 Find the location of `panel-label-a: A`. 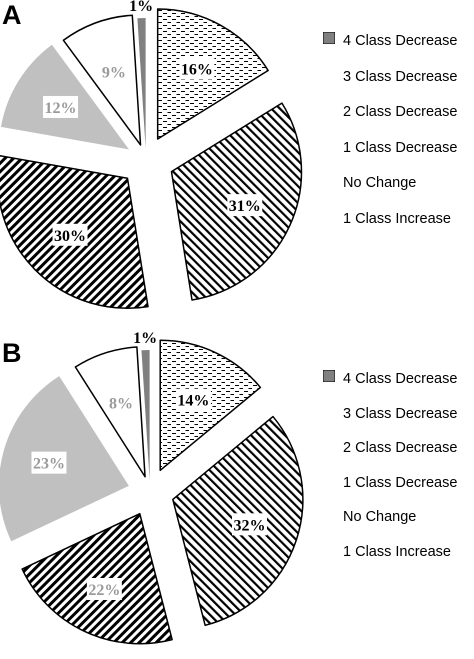

panel-label-a: A is located at coordinates (12, 15).